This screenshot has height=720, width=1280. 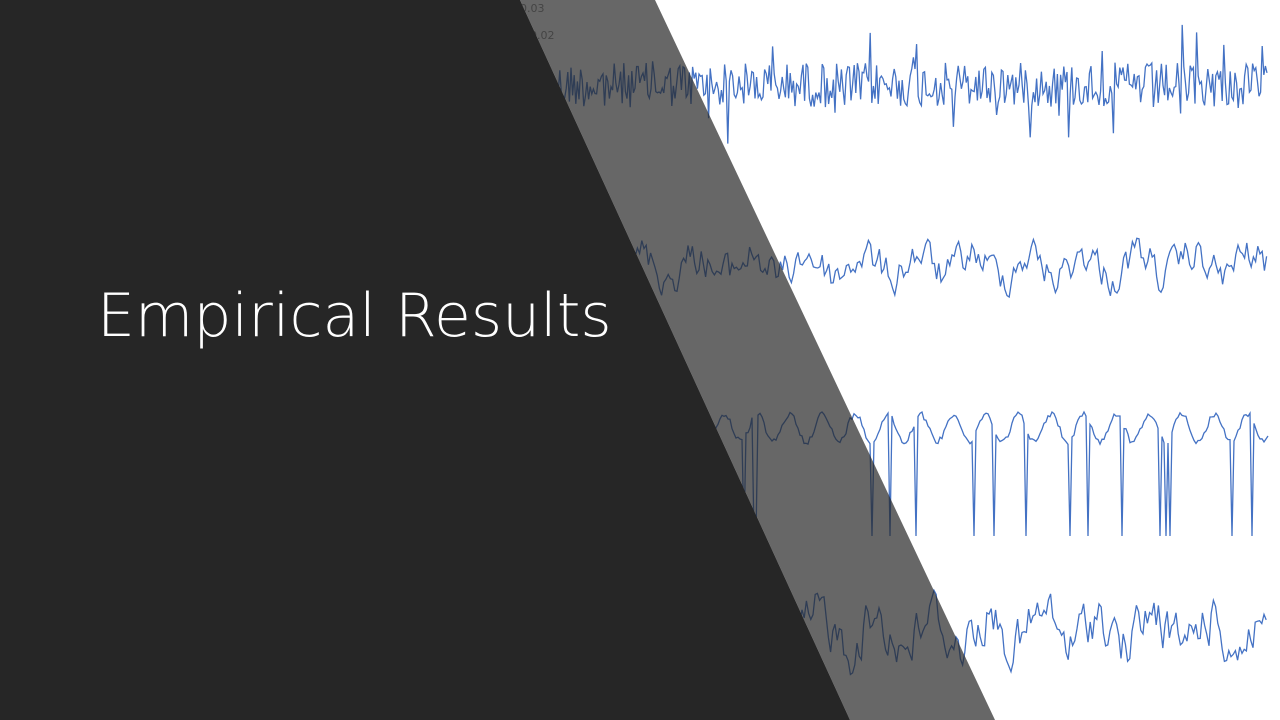 I want to click on slide-title: Empirical Results, so click(x=354, y=316).